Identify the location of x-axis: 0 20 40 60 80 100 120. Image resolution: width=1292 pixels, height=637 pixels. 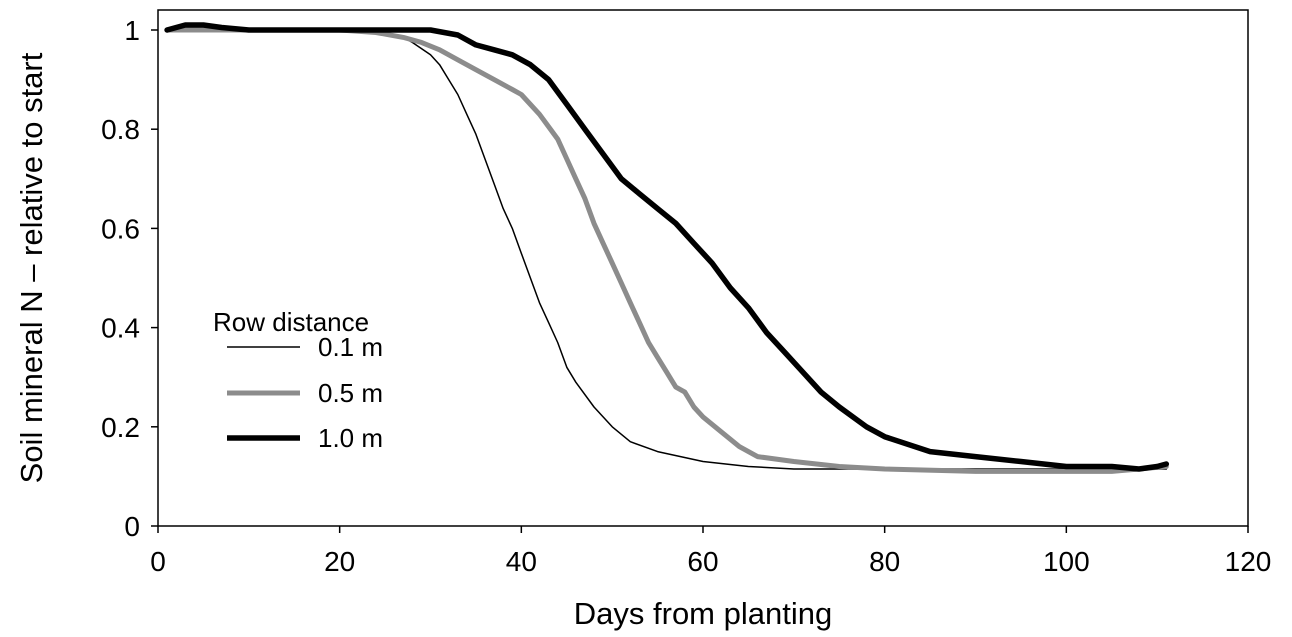
(710, 551).